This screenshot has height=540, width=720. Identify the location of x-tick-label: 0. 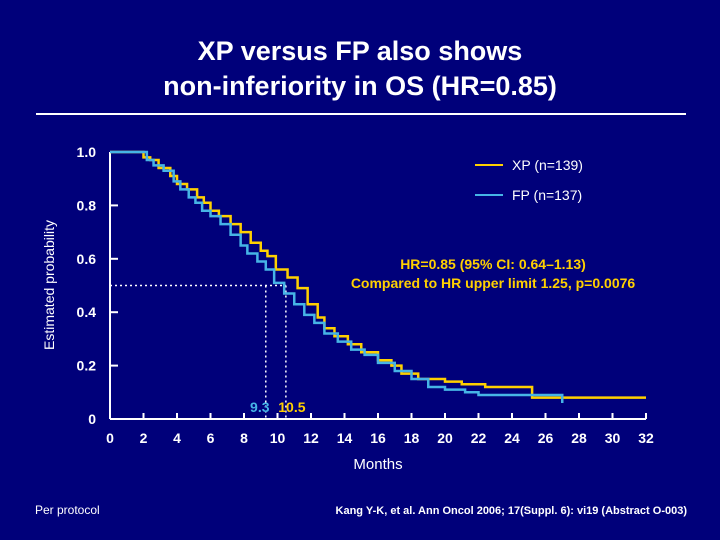
(110, 438).